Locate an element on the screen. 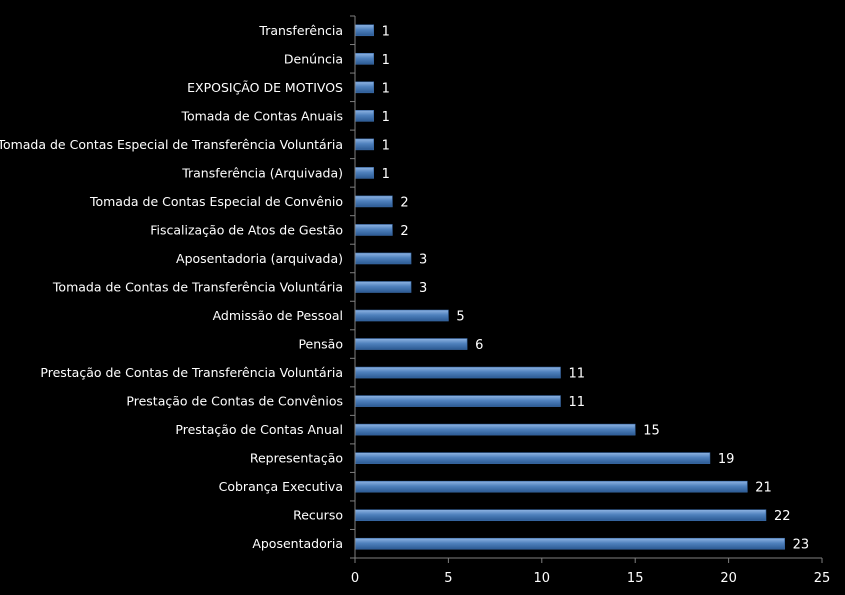 This screenshot has width=845, height=595. category-label: Aposentadoria is located at coordinates (297, 543).